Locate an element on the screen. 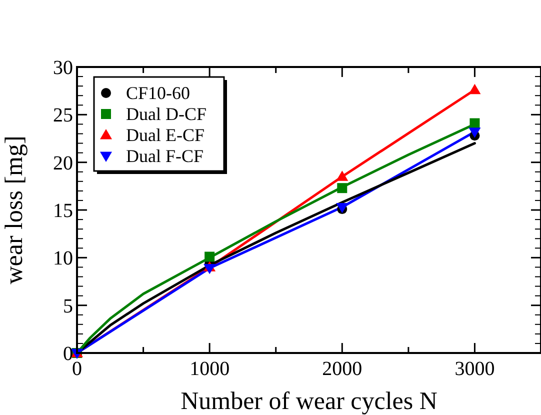 The width and height of the screenshot is (541, 415). y-tick-label: 0 is located at coordinates (68, 354).